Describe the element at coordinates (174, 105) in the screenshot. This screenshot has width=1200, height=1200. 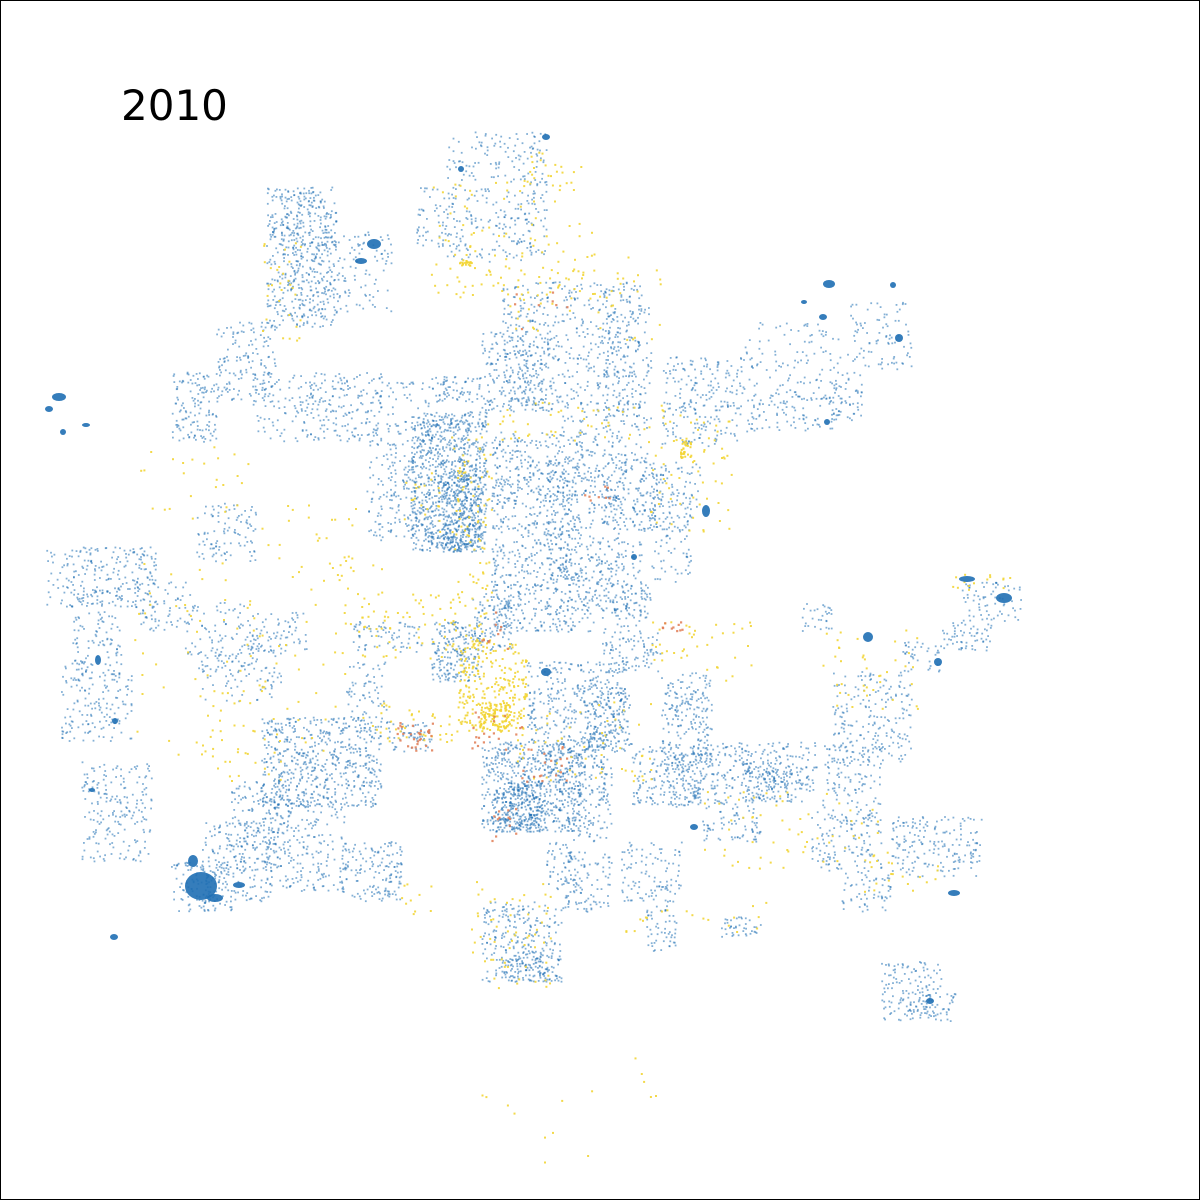
I see `year-label: 2010` at that location.